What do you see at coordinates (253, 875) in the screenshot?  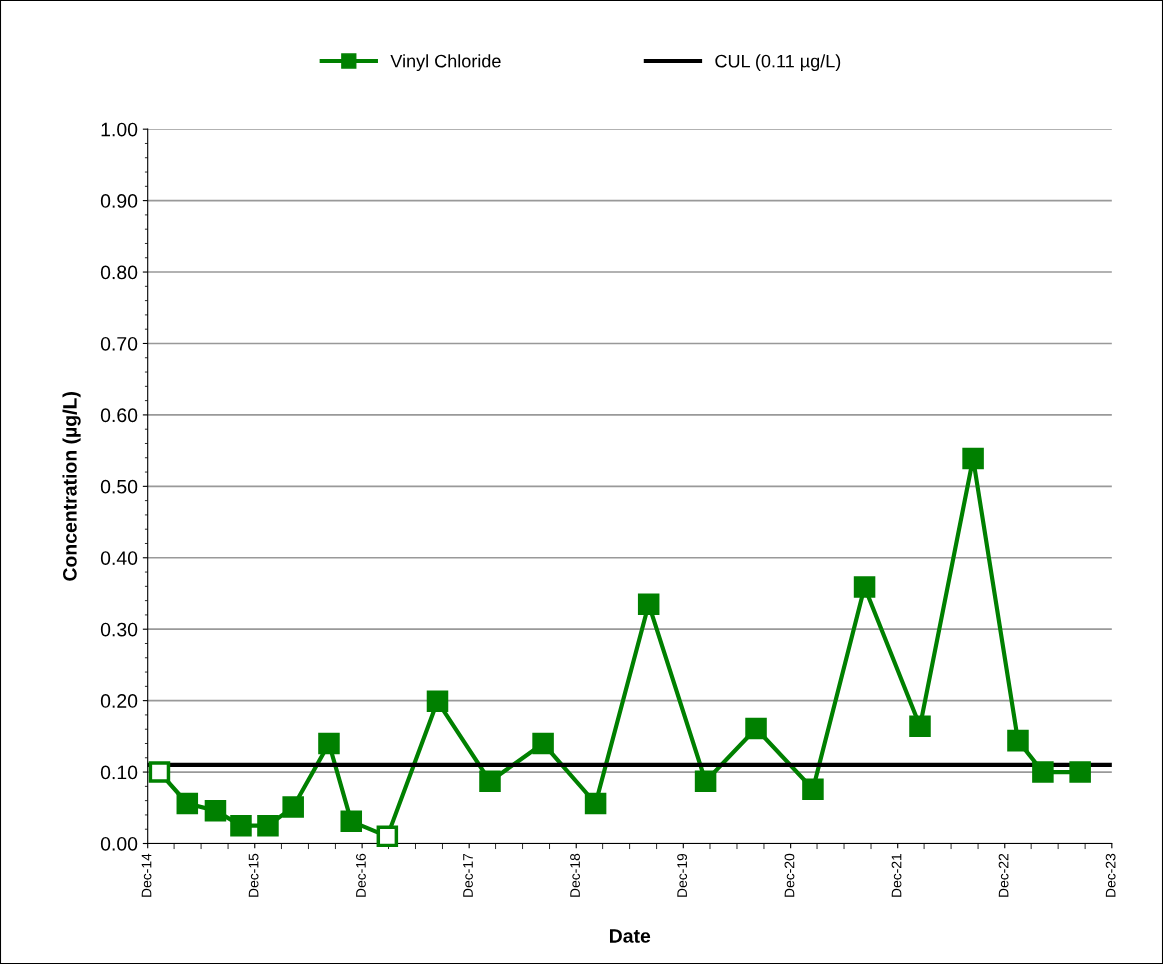 I see `x-tick-label: Dec-15` at bounding box center [253, 875].